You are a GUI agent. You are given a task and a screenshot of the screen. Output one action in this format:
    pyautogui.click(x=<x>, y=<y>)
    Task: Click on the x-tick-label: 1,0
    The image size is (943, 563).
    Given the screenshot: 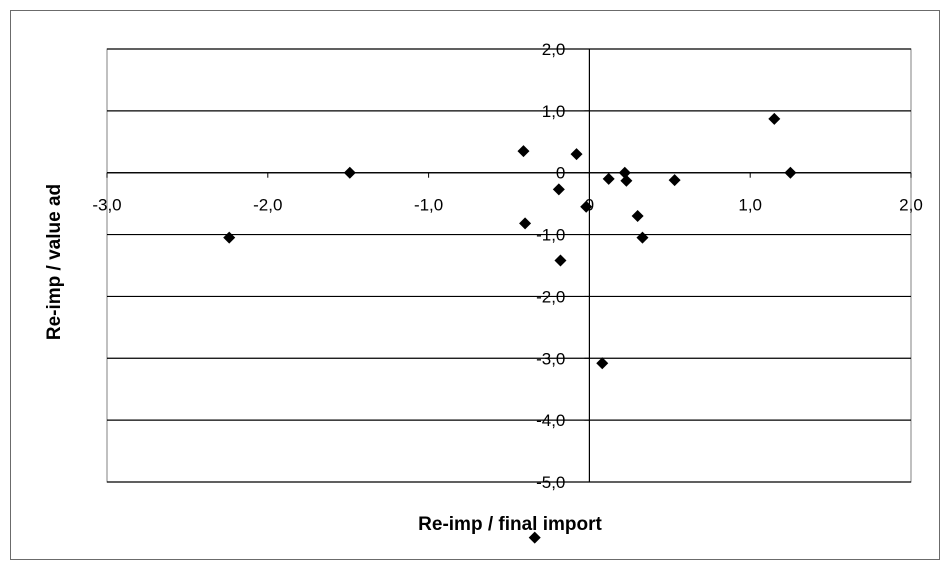 What is the action you would take?
    pyautogui.click(x=750, y=205)
    